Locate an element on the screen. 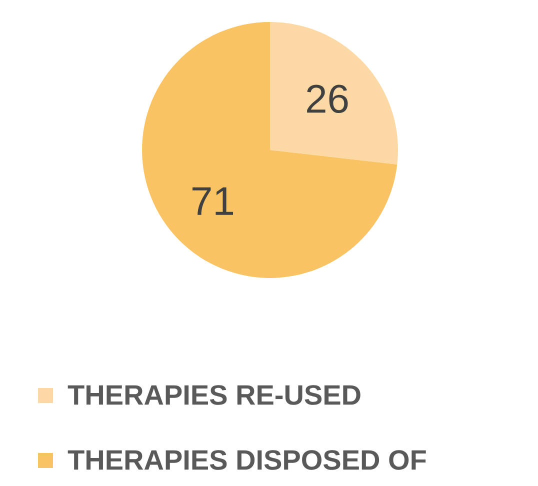  data-label: 26 is located at coordinates (327, 99).